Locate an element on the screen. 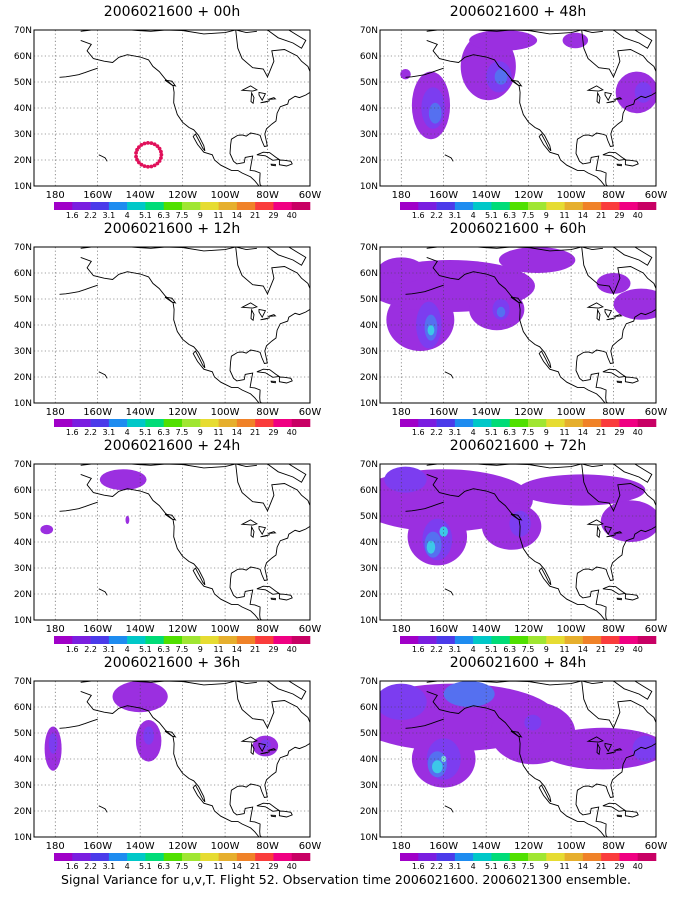 This screenshot has height=900, width=692. colorbar-label: 4 is located at coordinates (127, 215).